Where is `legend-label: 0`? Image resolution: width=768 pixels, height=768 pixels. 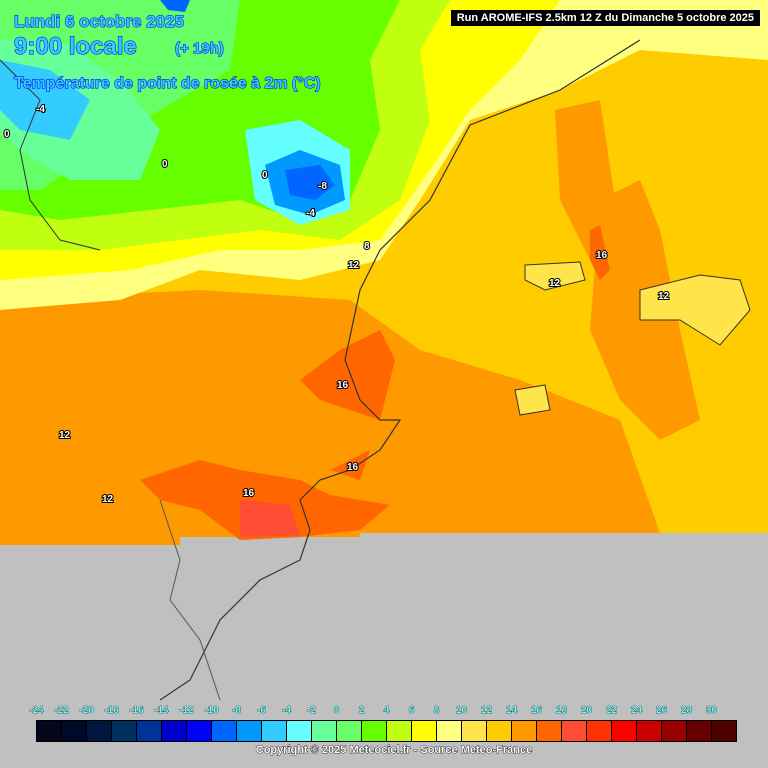 legend-label: 0 is located at coordinates (336, 711).